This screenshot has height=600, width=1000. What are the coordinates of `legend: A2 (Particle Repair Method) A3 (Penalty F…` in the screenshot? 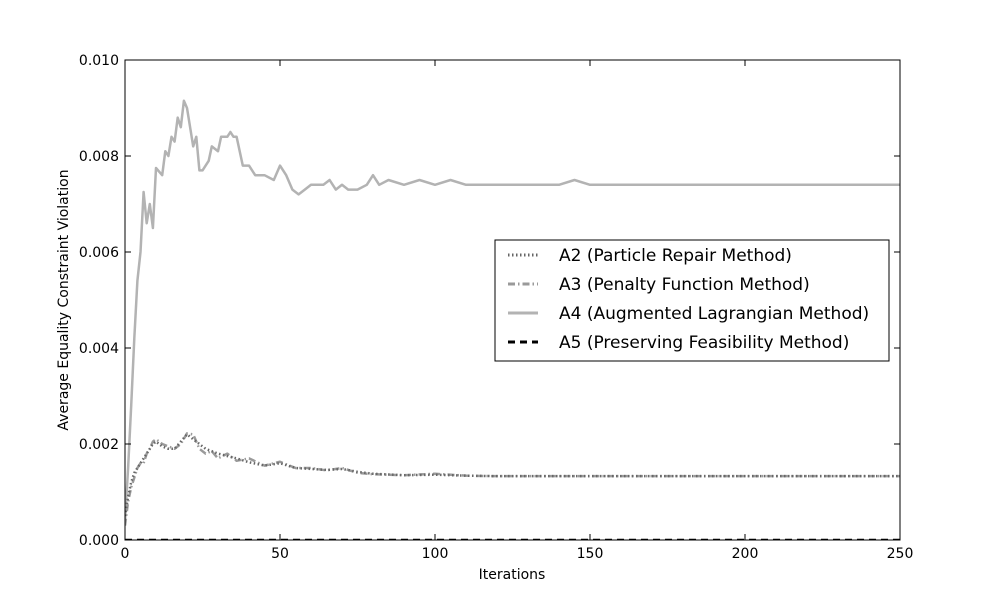 It's located at (692, 300).